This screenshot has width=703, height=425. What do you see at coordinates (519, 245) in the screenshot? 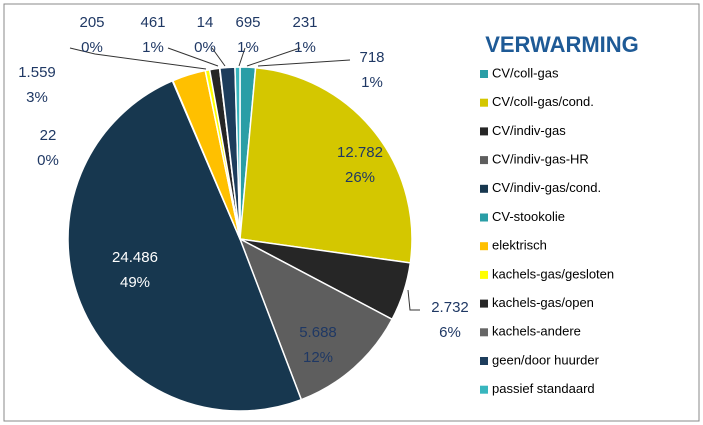
I see `legend-label: elektrisch` at bounding box center [519, 245].